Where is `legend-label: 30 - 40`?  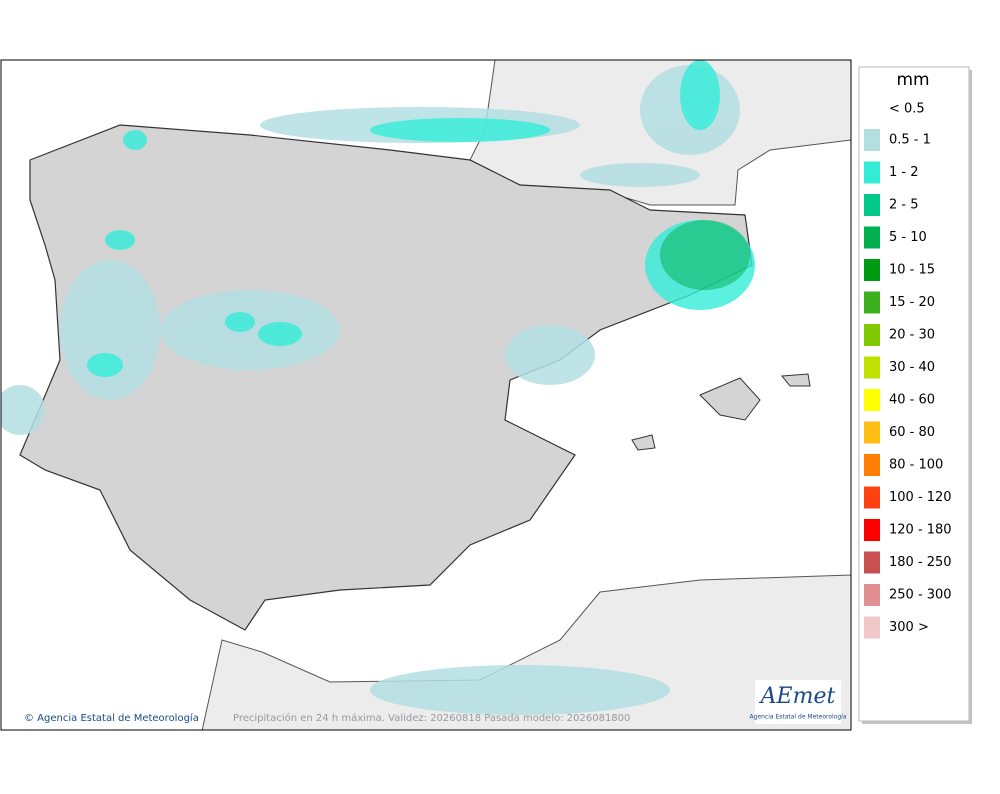 legend-label: 30 - 40 is located at coordinates (912, 367).